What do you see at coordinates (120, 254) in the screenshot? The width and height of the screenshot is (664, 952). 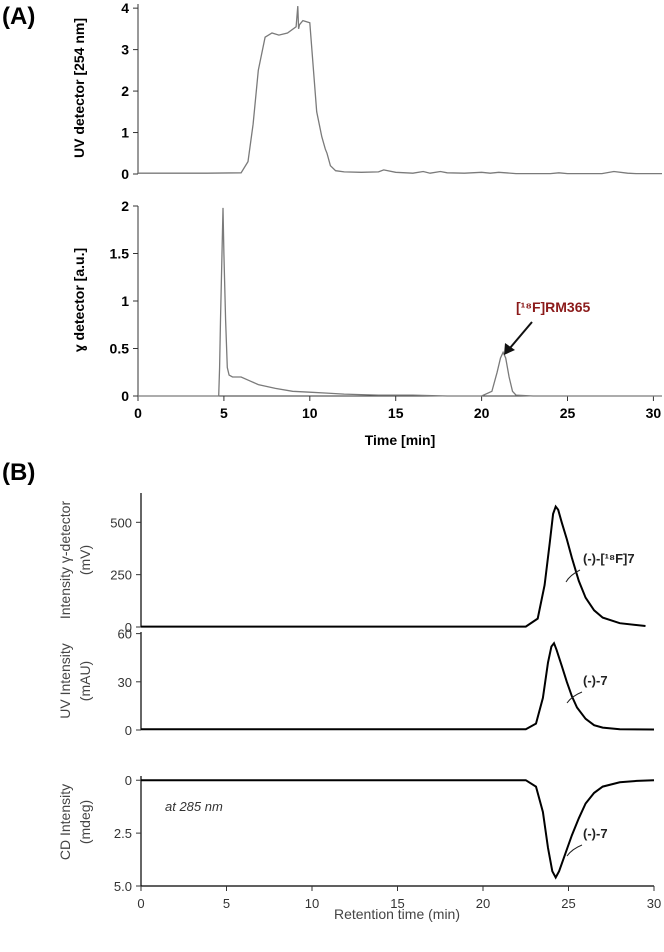 I see `y-tick-label: 1.5` at bounding box center [120, 254].